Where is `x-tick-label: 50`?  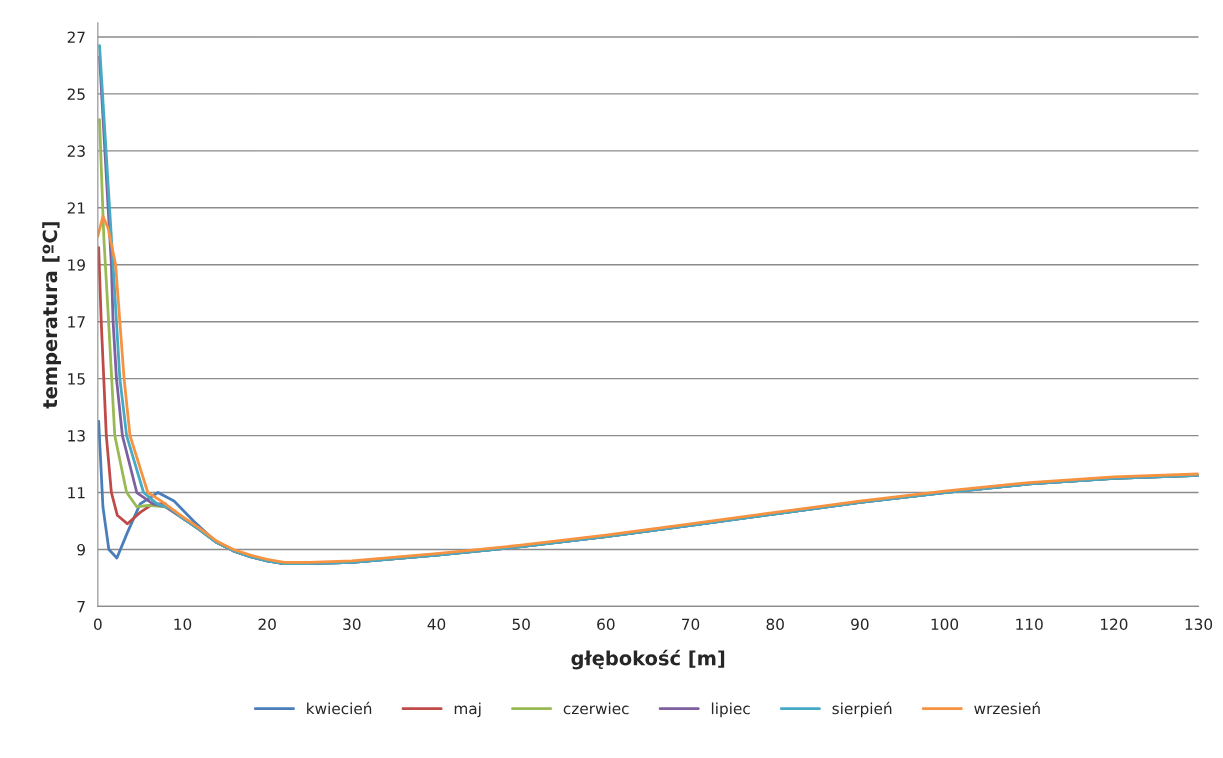 x-tick-label: 50 is located at coordinates (521, 624).